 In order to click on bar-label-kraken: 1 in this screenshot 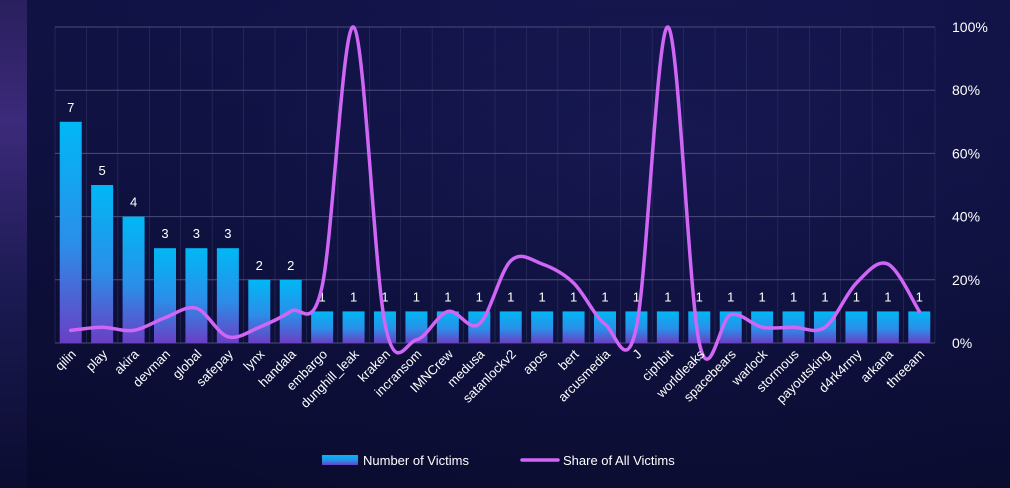, I will do `click(384, 296)`.